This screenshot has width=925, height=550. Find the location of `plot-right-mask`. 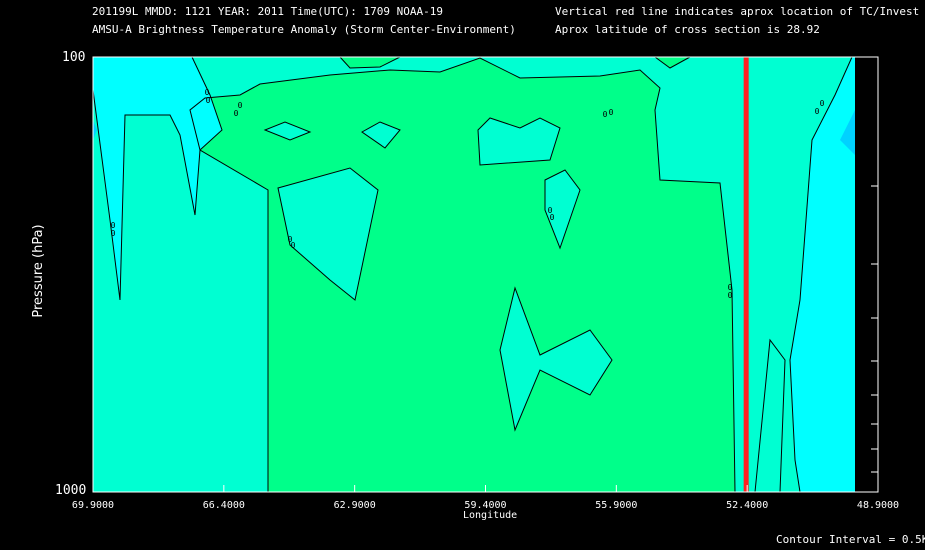

plot-right-mask is located at coordinates (867, 274).